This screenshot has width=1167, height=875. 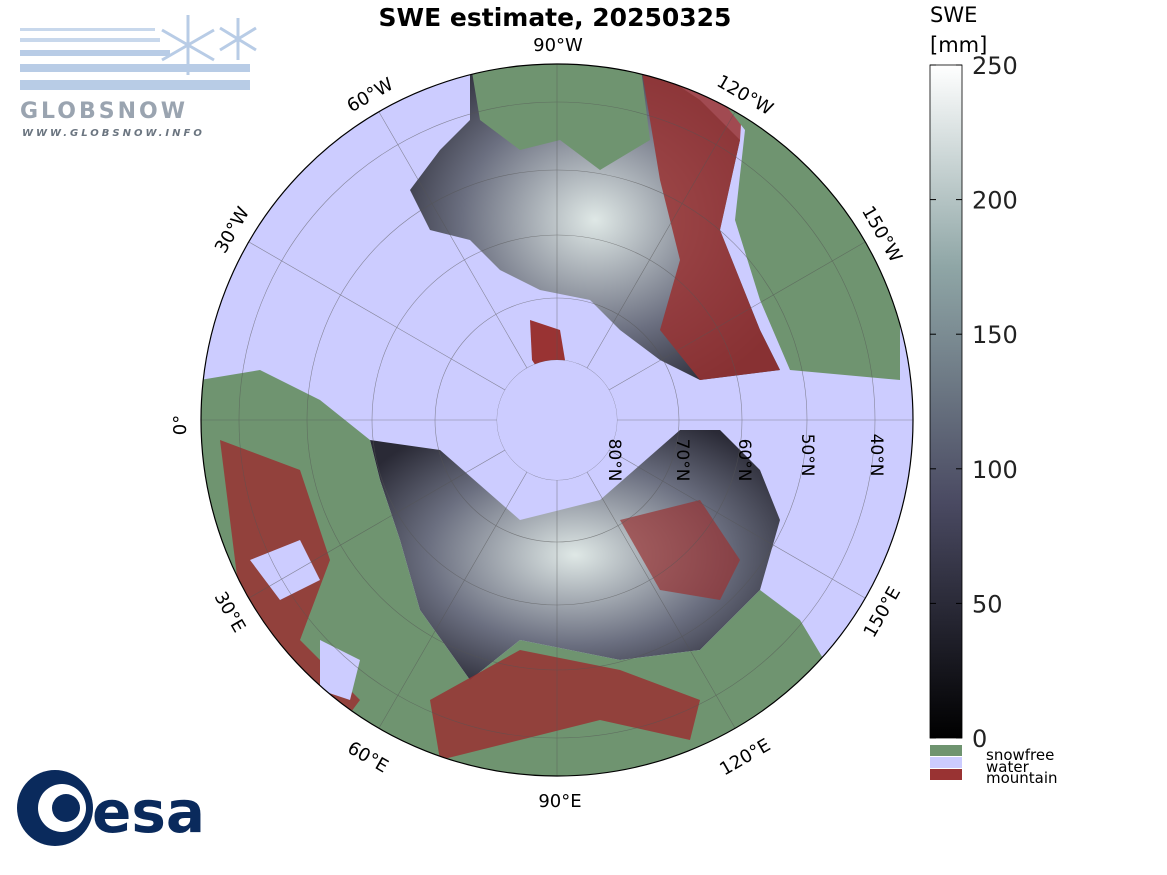 I want to click on longitude-label: 90°E, so click(x=559, y=801).